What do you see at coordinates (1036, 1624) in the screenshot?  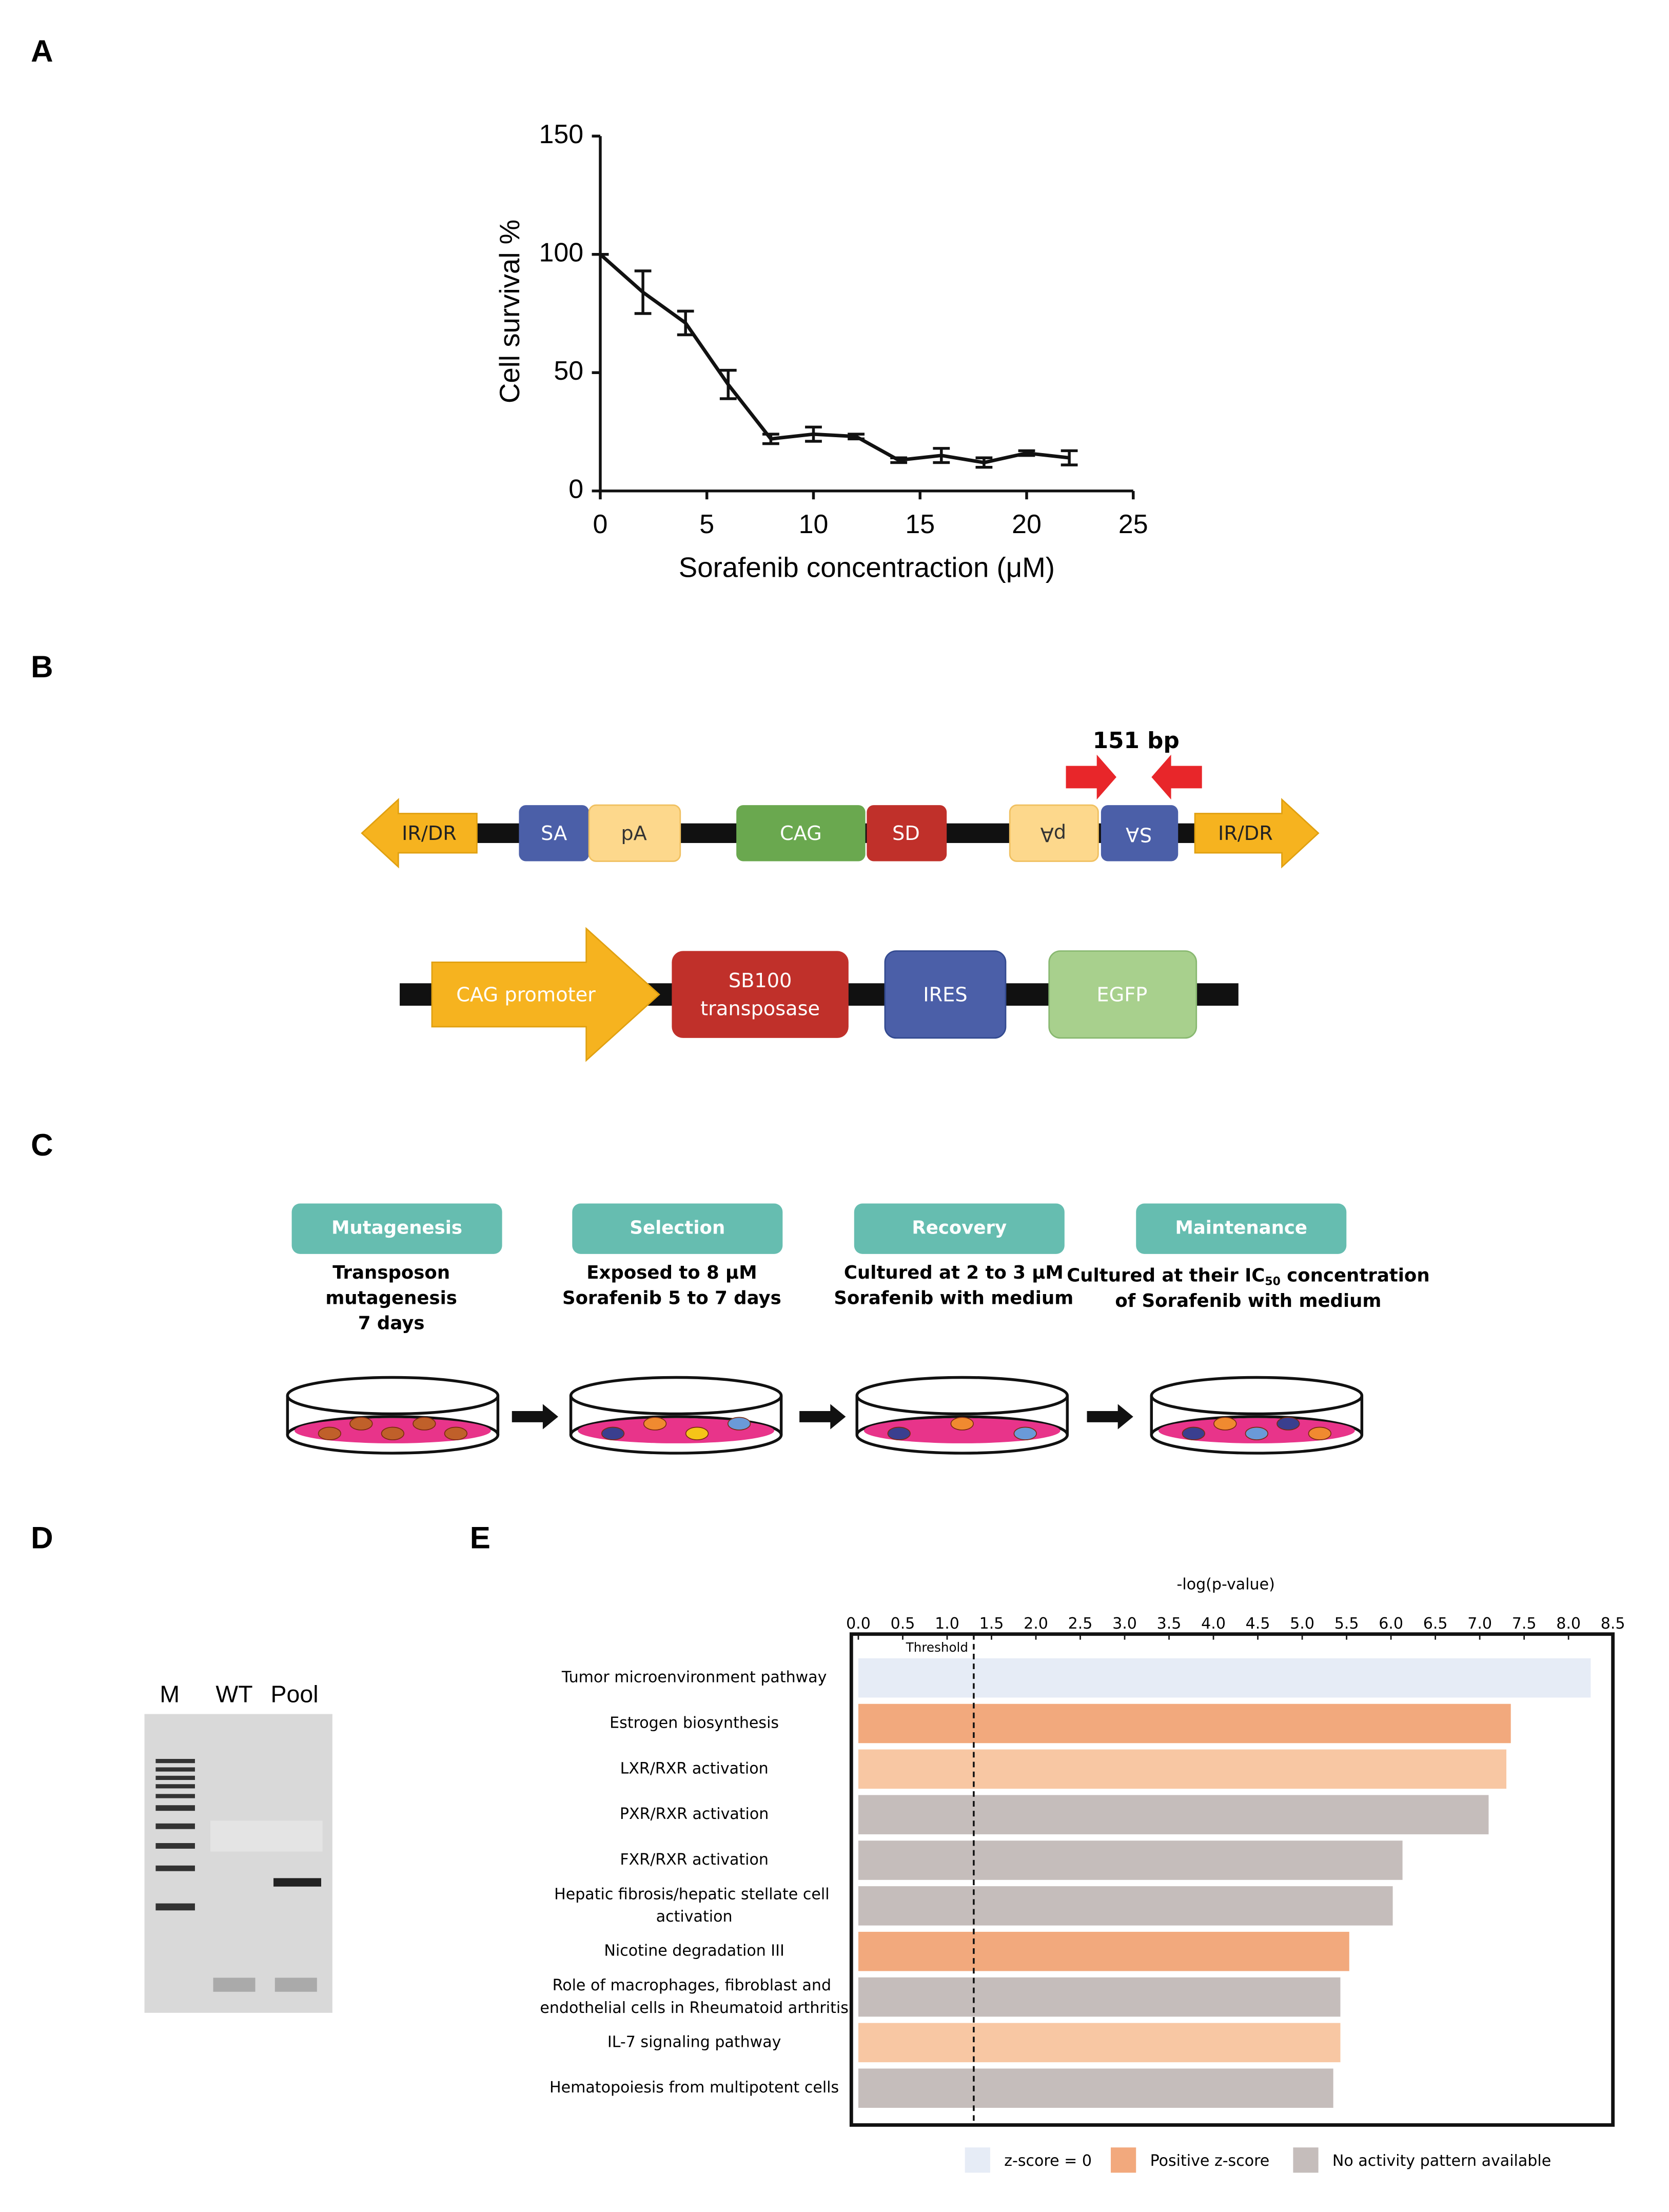 I see `x-tick-label: 2.0` at bounding box center [1036, 1624].